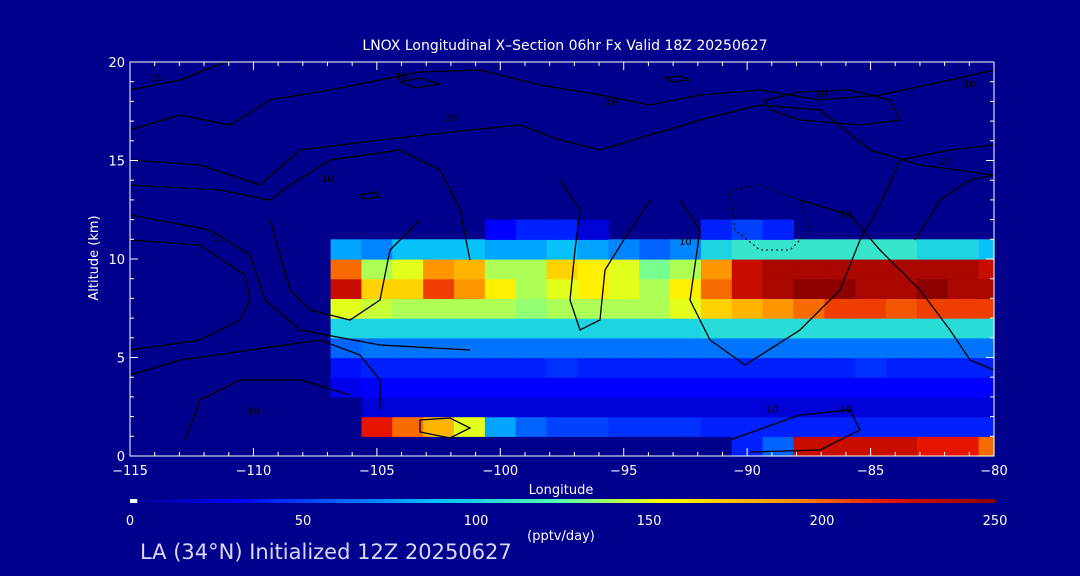 This screenshot has width=1080, height=576. Describe the element at coordinates (254, 471) in the screenshot. I see `x-tick-label: −110` at that location.